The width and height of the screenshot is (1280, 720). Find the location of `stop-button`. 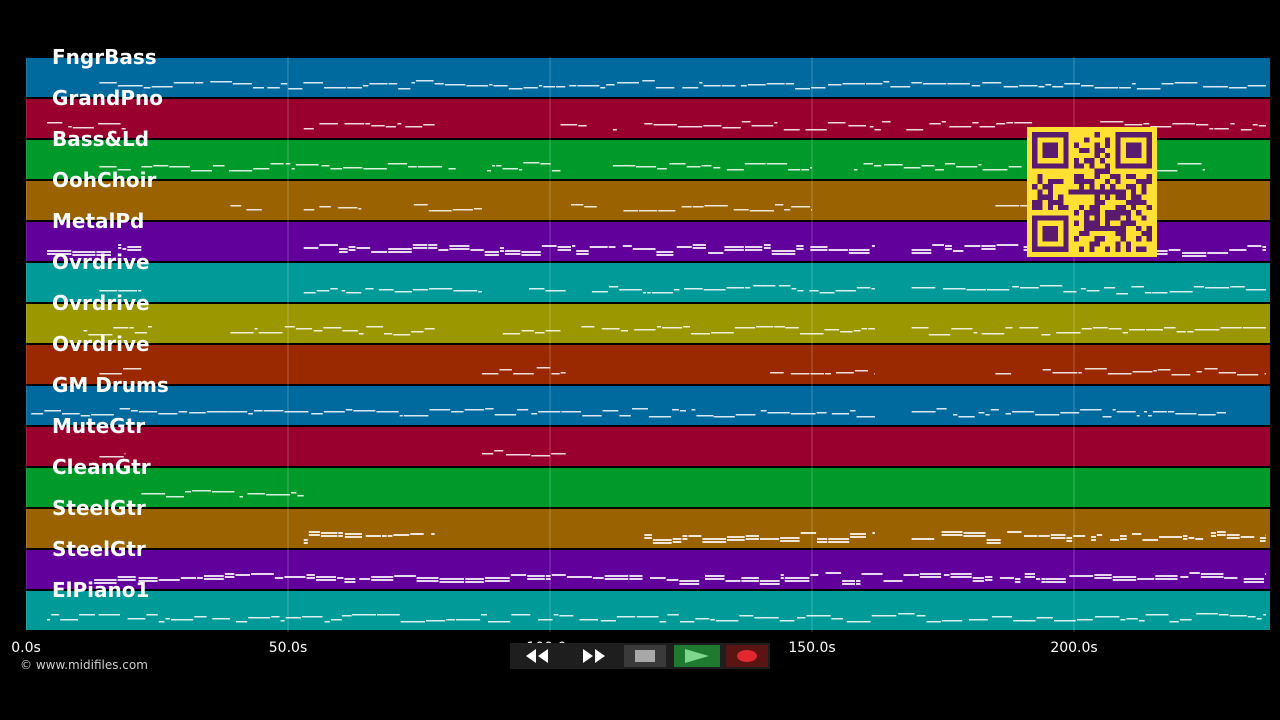

stop-button is located at coordinates (645, 656).